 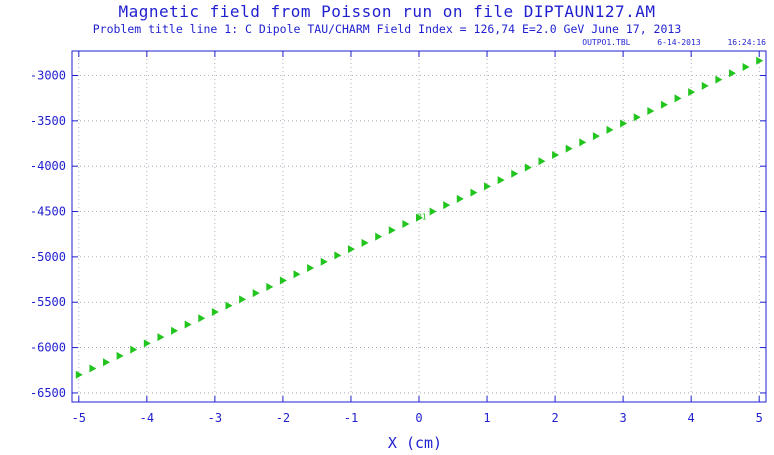 What do you see at coordinates (691, 418) in the screenshot?
I see `x-tick-label: 4` at bounding box center [691, 418].